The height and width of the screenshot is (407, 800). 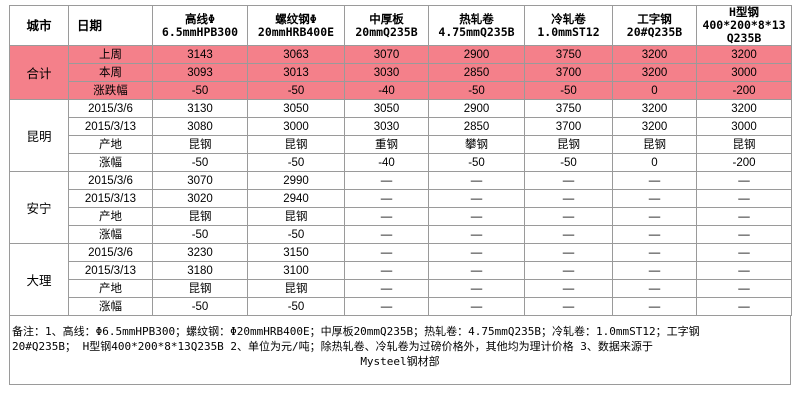 What do you see at coordinates (386, 162) in the screenshot?
I see `value-cell: -40` at bounding box center [386, 162].